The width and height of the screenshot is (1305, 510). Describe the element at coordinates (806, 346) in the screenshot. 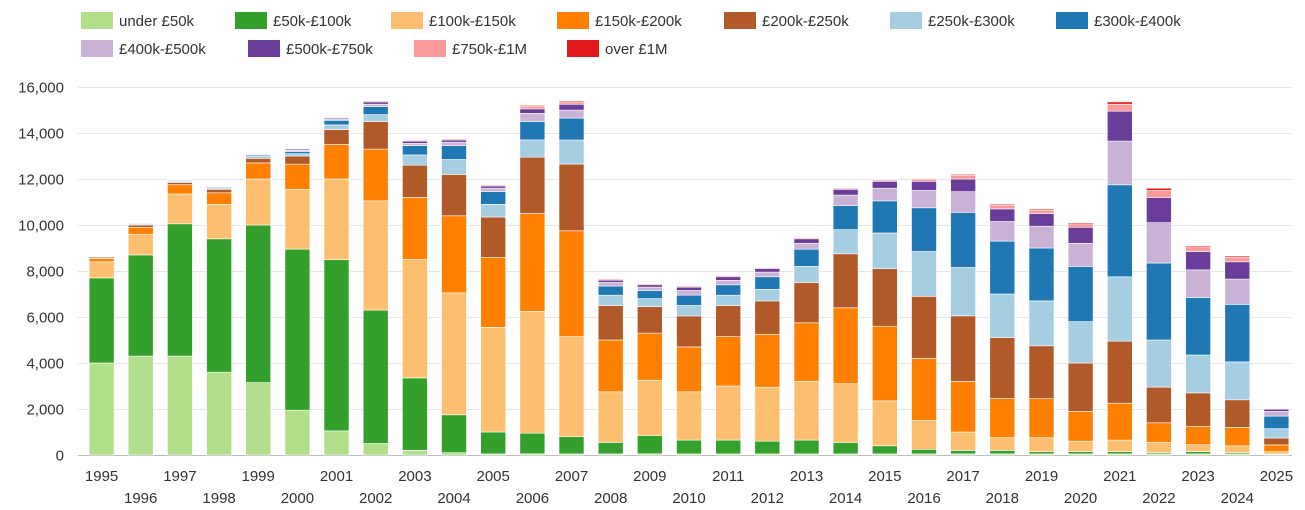

I see `bar-stack-2013` at that location.